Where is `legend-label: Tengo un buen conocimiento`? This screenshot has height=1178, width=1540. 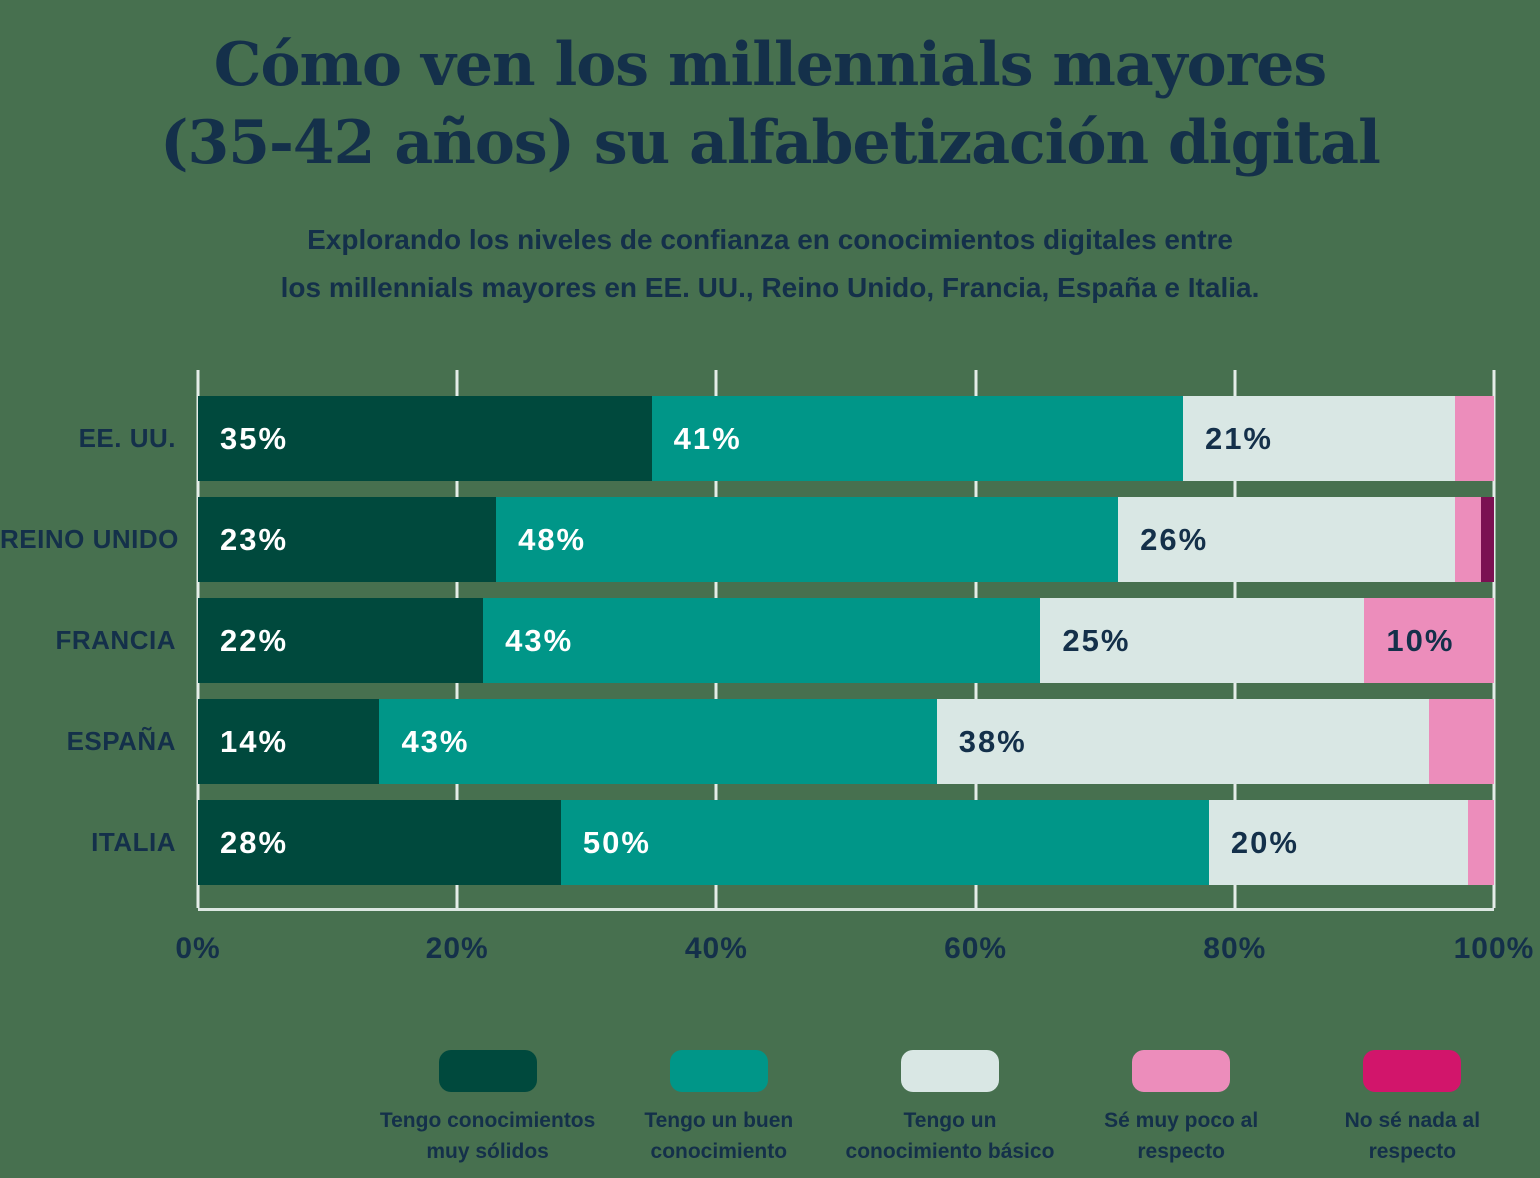
legend-label: Tengo un buen conocimiento is located at coordinates (719, 1136).